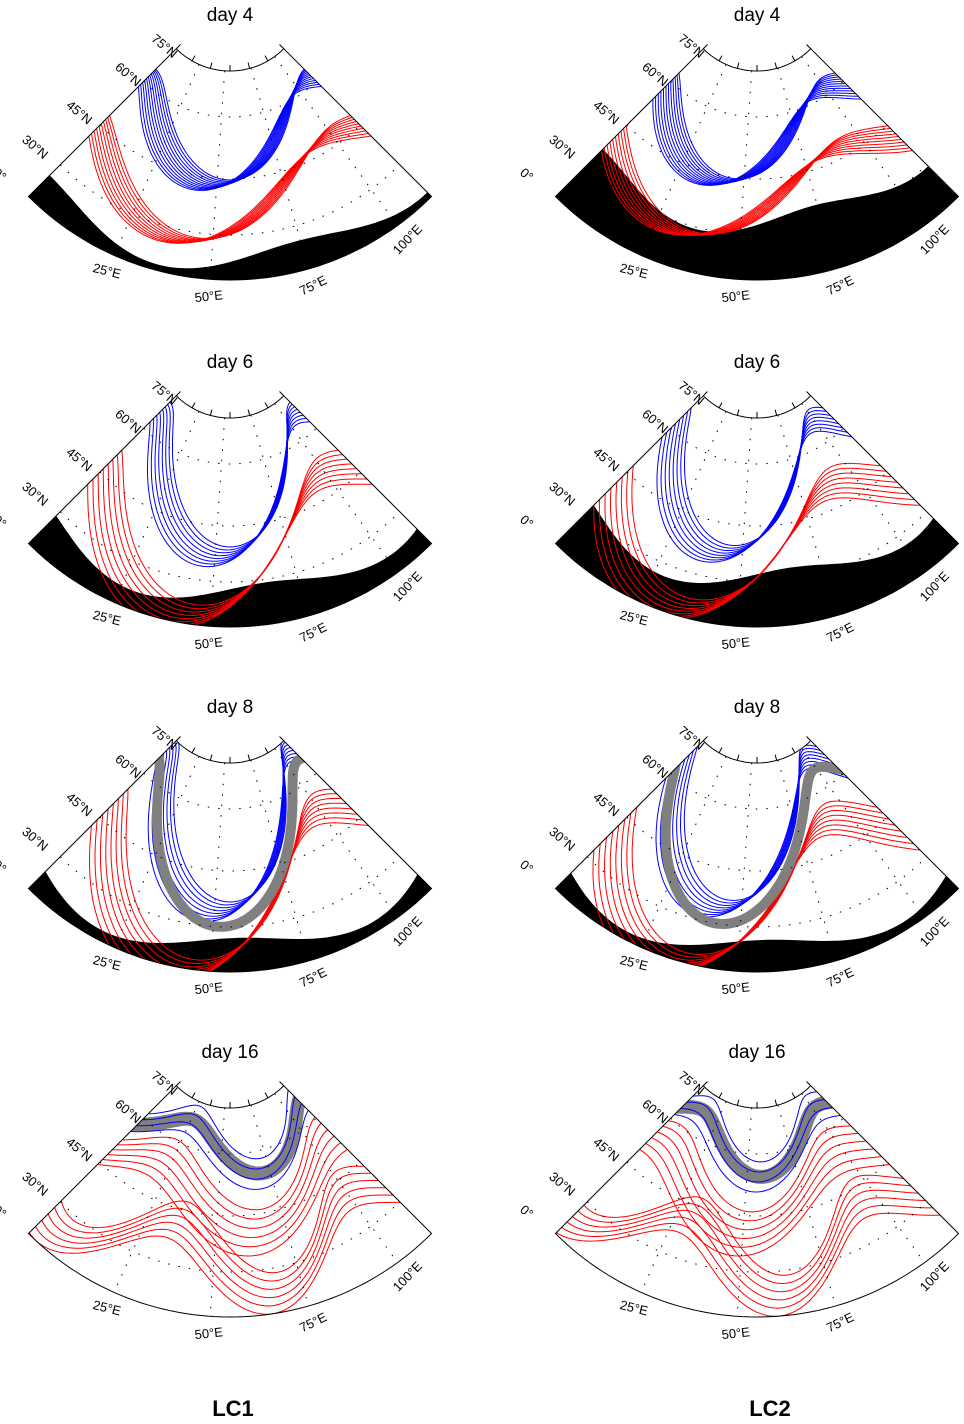 The image size is (964, 1424). What do you see at coordinates (230, 707) in the screenshot?
I see `panel-title: day 8` at bounding box center [230, 707].